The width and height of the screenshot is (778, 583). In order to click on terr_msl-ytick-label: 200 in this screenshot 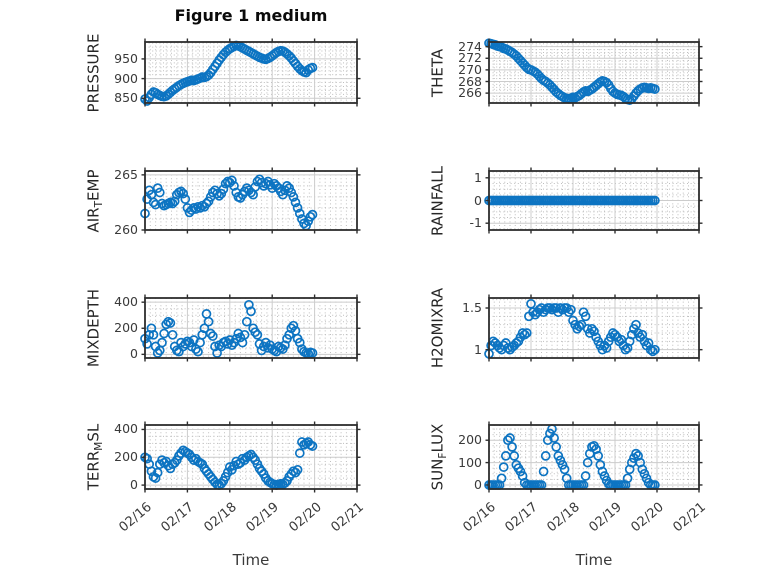, I will do `click(126, 457)`.